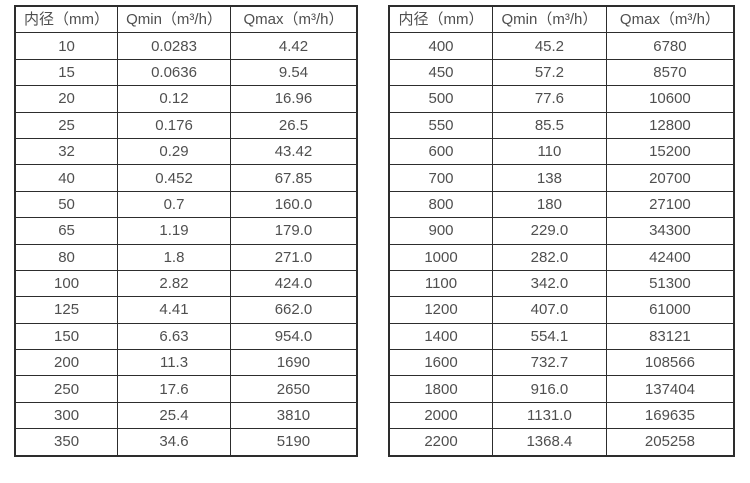  What do you see at coordinates (66, 151) in the screenshot?
I see `table-cell: 32` at bounding box center [66, 151].